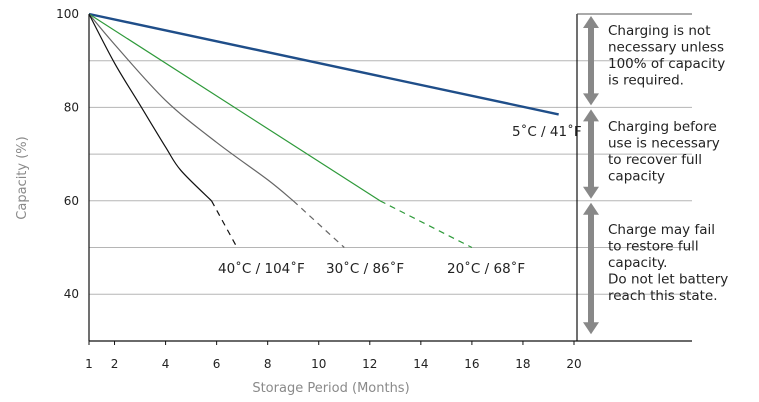 Image resolution: width=759 pixels, height=402 pixels. What do you see at coordinates (664, 144) in the screenshot?
I see `zone-note-line: use is necessary` at bounding box center [664, 144].